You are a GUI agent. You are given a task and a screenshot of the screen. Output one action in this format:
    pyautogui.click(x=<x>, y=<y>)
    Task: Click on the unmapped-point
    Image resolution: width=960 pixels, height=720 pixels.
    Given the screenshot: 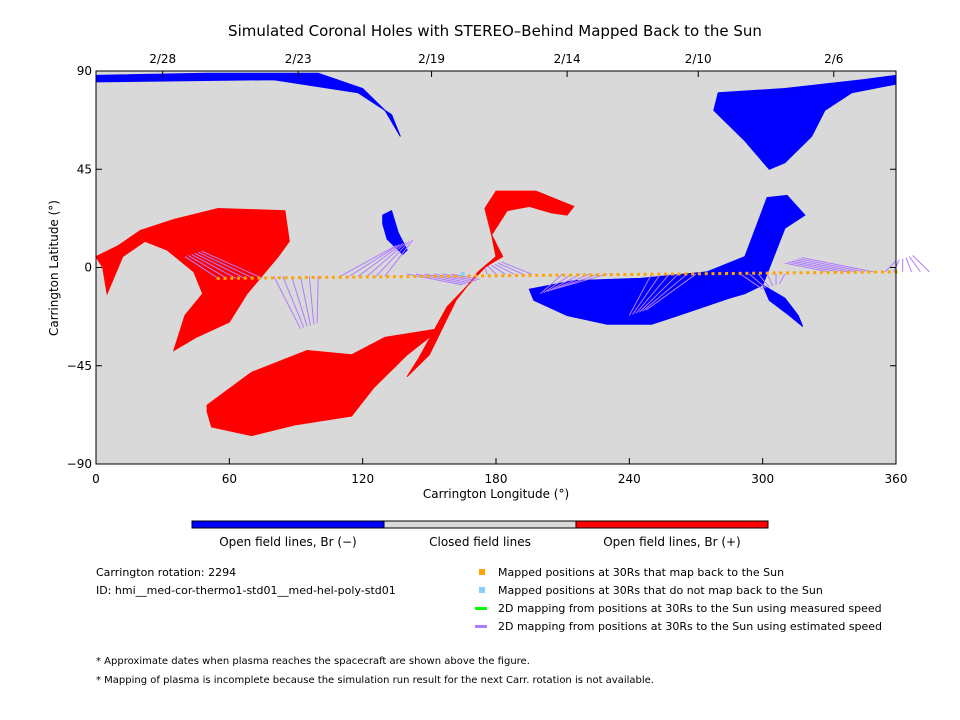 What is the action you would take?
    pyautogui.click(x=462, y=274)
    